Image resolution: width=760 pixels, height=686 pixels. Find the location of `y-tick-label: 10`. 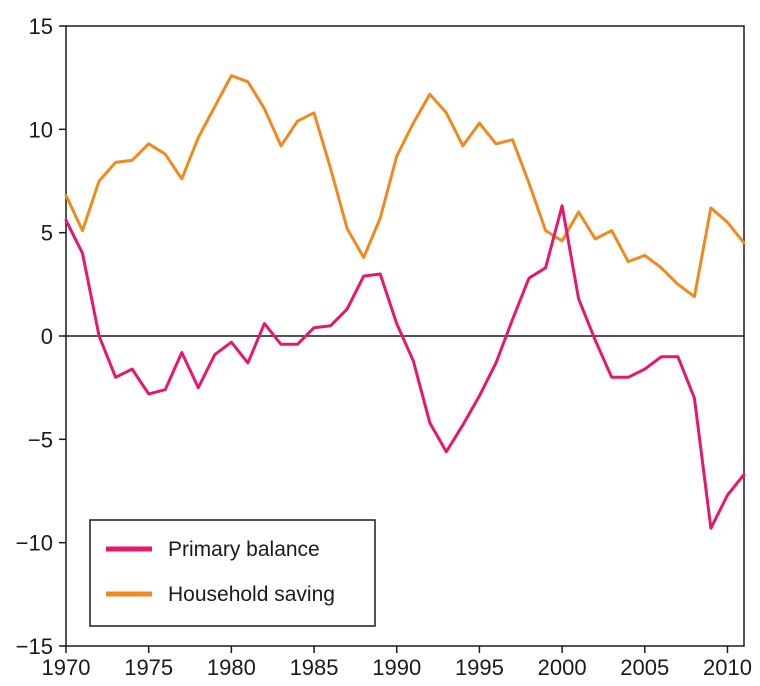

y-tick-label: 10 is located at coordinates (41, 129).